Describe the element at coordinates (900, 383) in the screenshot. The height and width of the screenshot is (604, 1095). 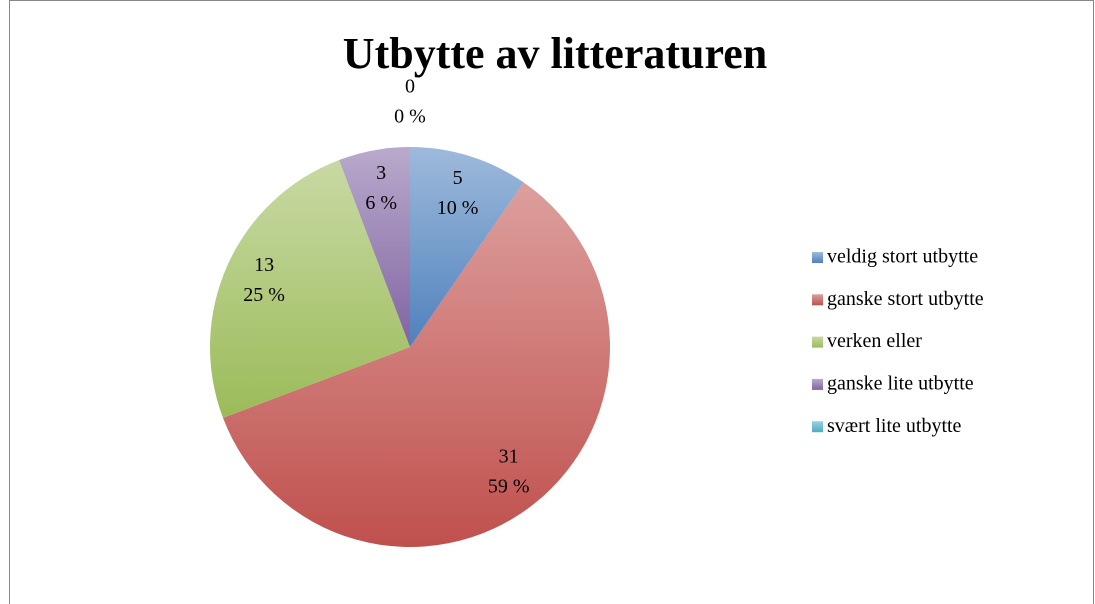
I see `legend-label: ganske lite utbytte` at that location.